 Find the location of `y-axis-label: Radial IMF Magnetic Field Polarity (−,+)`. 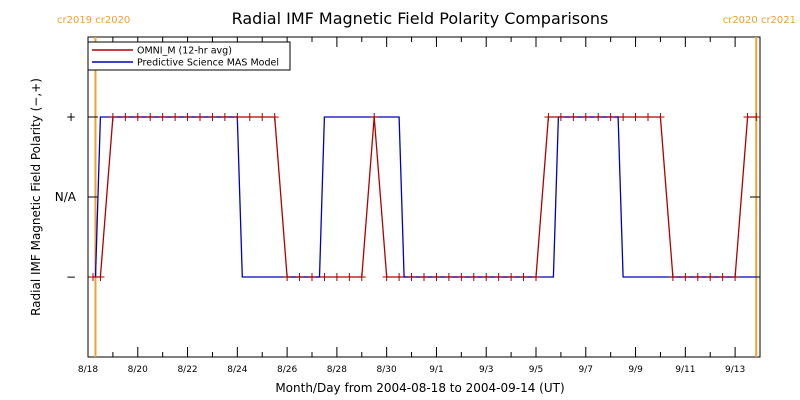

y-axis-label: Radial IMF Magnetic Field Polarity (−,+) is located at coordinates (36, 197).